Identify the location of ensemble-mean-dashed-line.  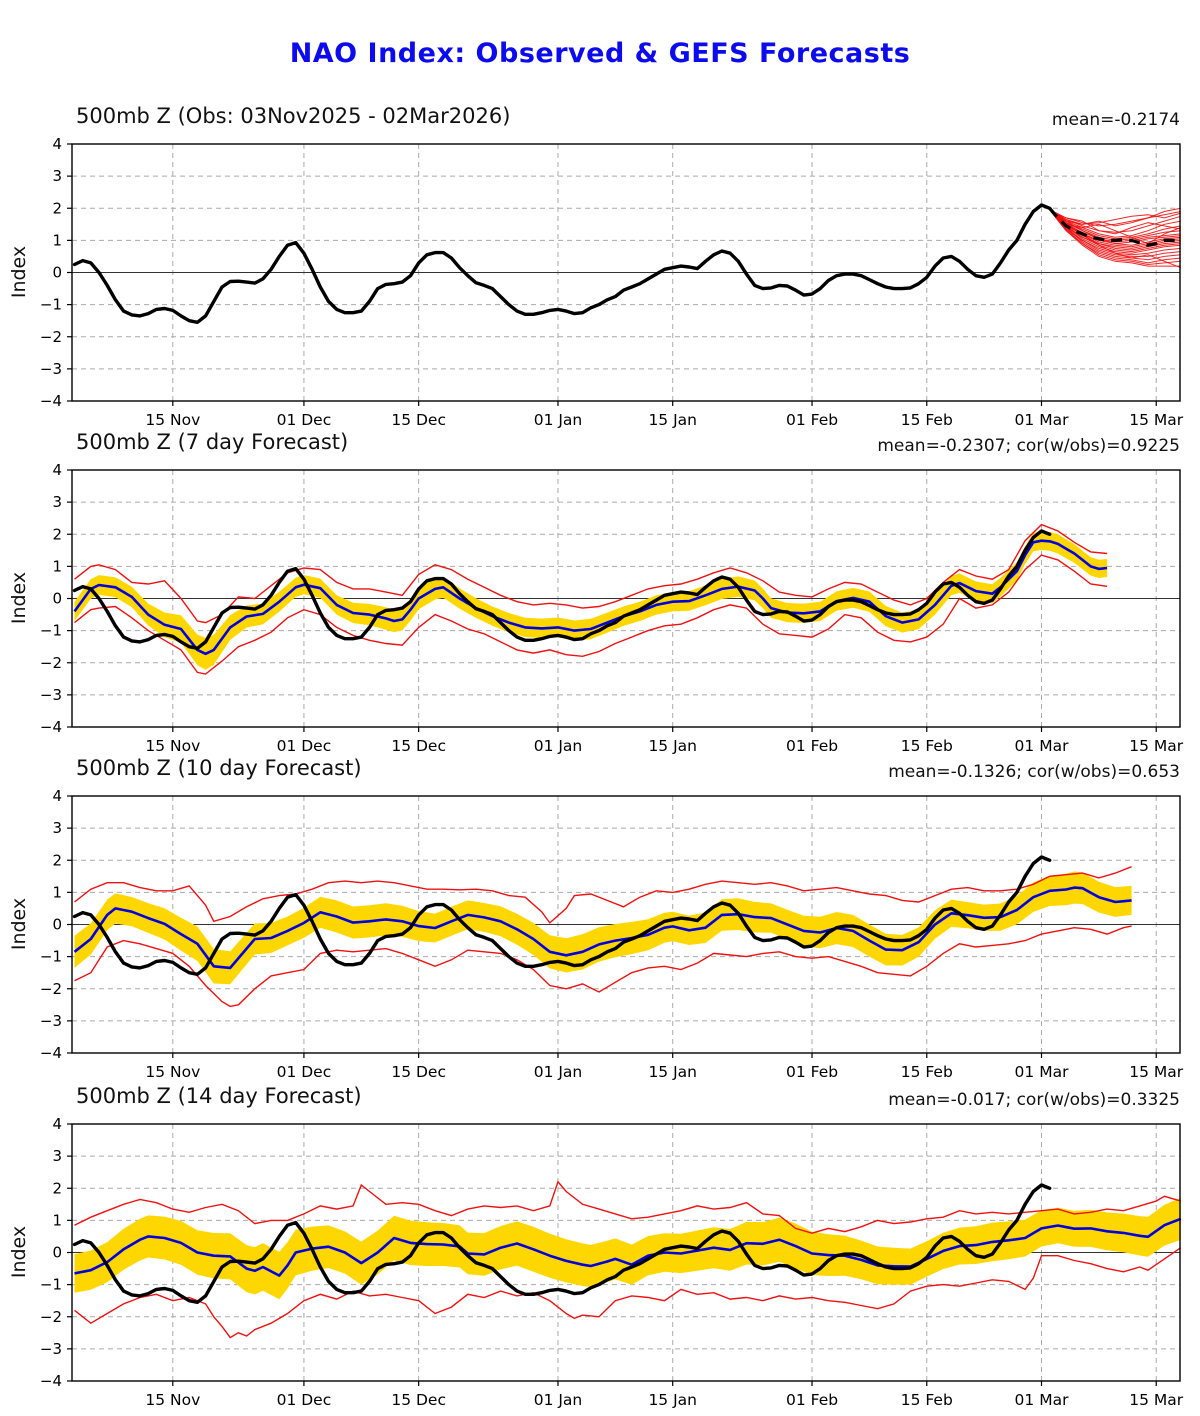
(1114, 227).